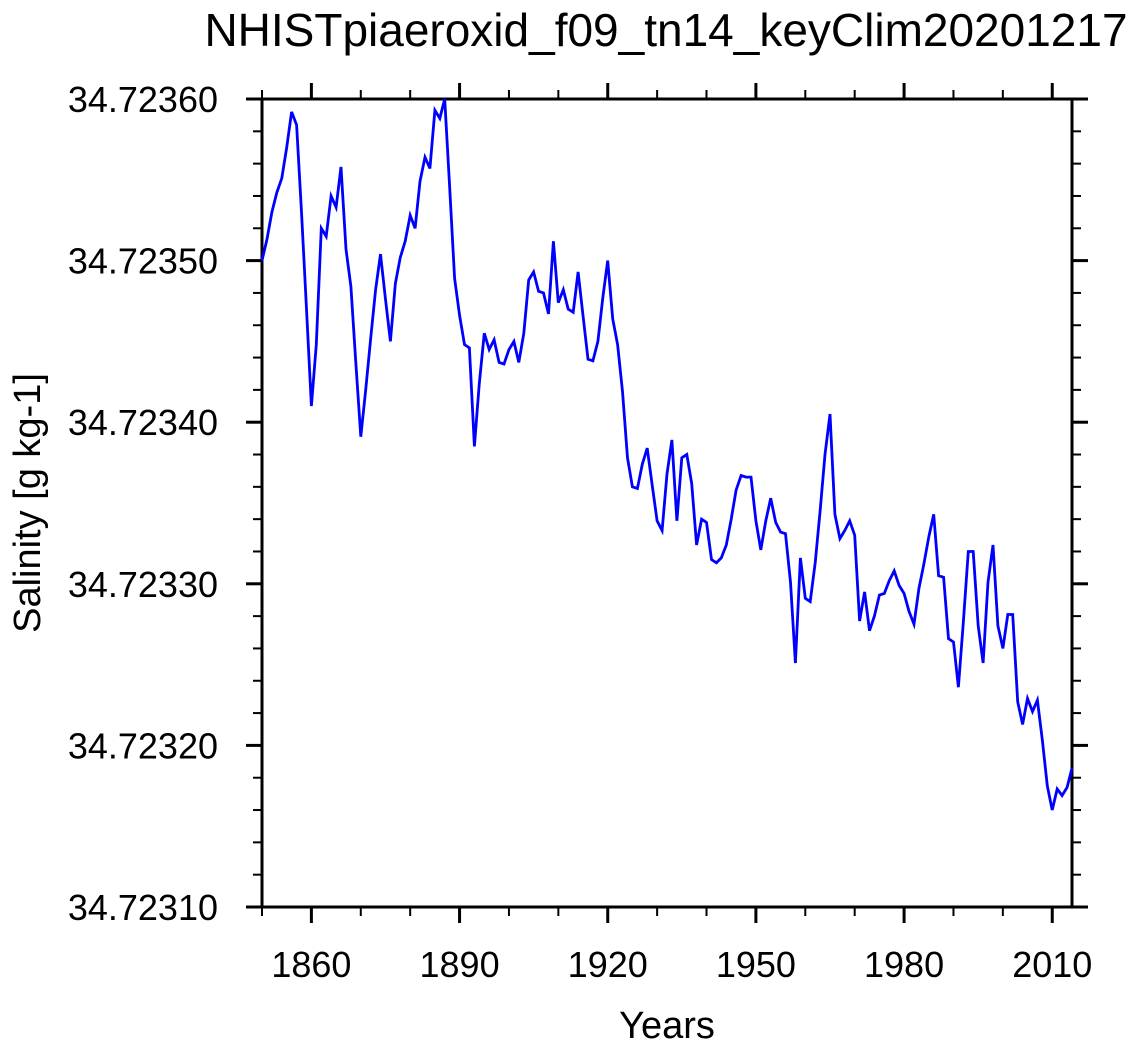  Describe the element at coordinates (667, 1024) in the screenshot. I see `x-axis-label: Years` at that location.